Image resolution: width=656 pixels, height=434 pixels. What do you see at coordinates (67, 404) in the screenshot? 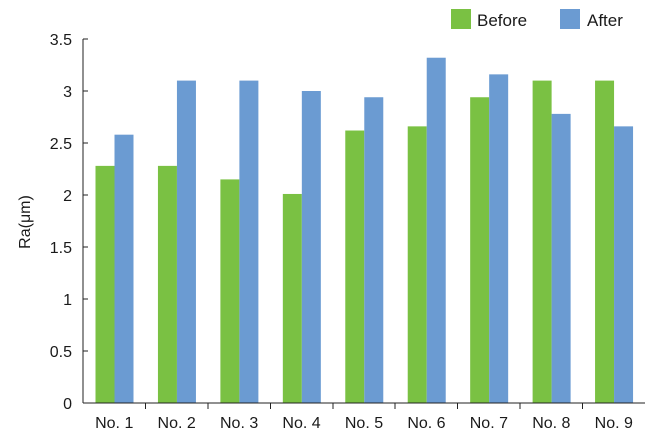
I see `y-tick-label: 0` at bounding box center [67, 404].